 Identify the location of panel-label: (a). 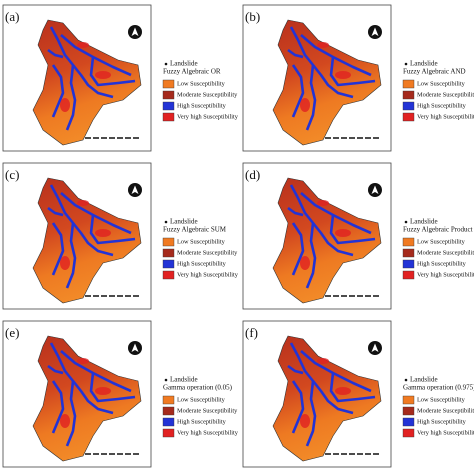
(12, 16).